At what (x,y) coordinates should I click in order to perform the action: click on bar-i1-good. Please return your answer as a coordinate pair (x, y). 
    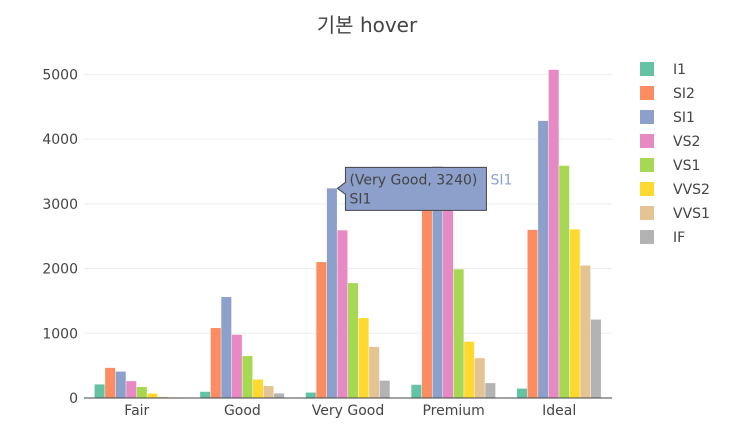
    Looking at the image, I should click on (205, 394).